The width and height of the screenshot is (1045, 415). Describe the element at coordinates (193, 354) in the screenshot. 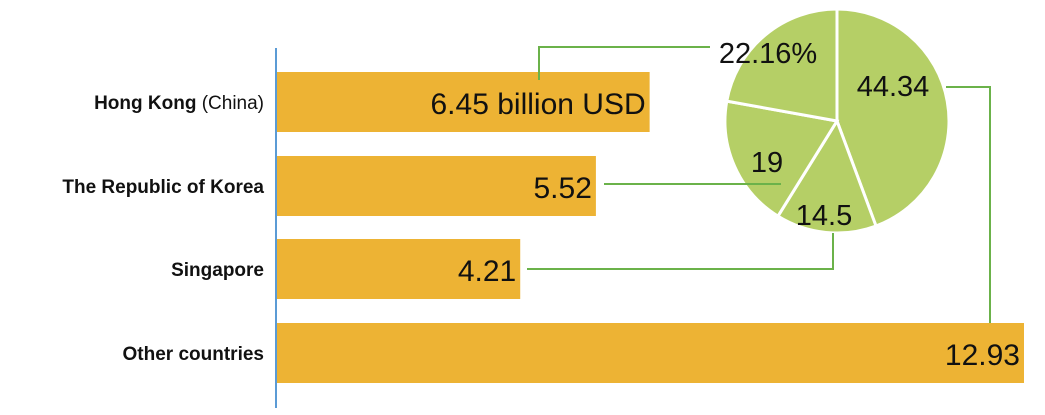

I see `category-label: Other countries` at that location.